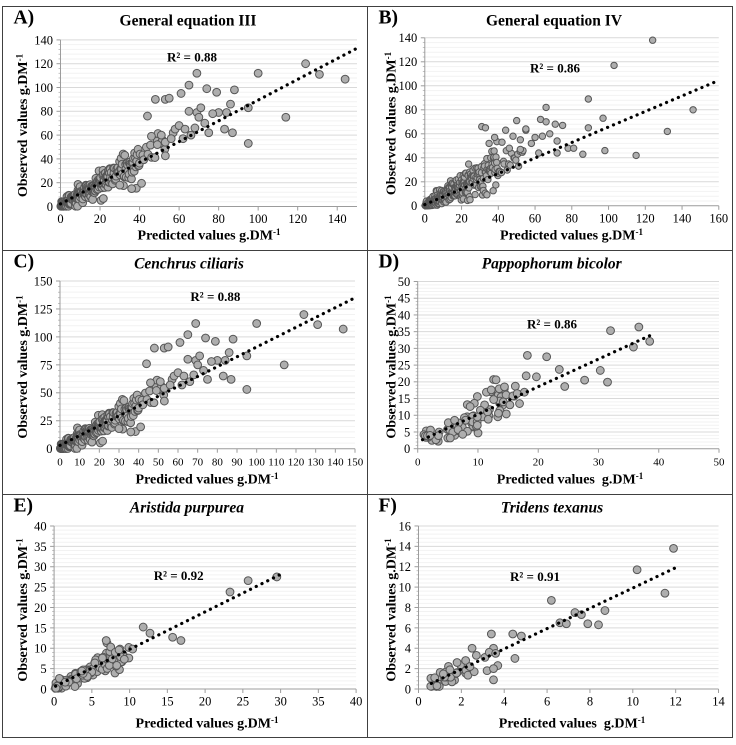  Describe the element at coordinates (198, 462) in the screenshot. I see `svg-text: 70` at that location.